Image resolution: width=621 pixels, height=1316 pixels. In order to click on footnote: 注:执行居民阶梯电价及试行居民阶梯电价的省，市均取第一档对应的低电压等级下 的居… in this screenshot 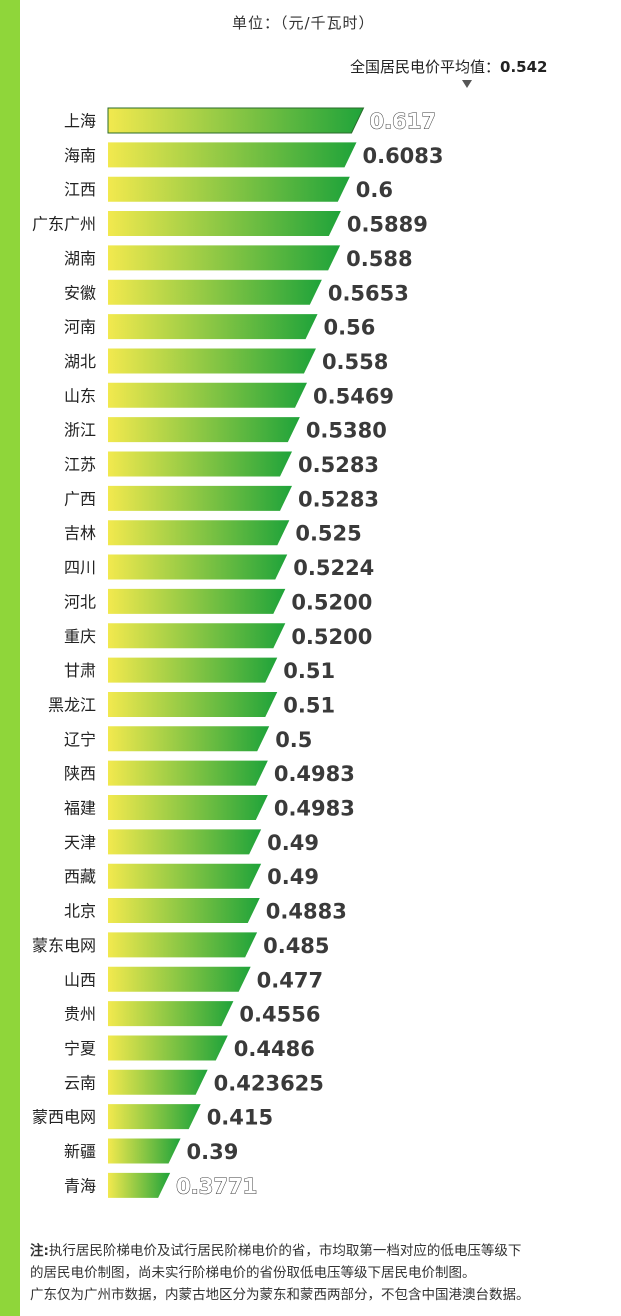, I will do `click(322, 1273)`.